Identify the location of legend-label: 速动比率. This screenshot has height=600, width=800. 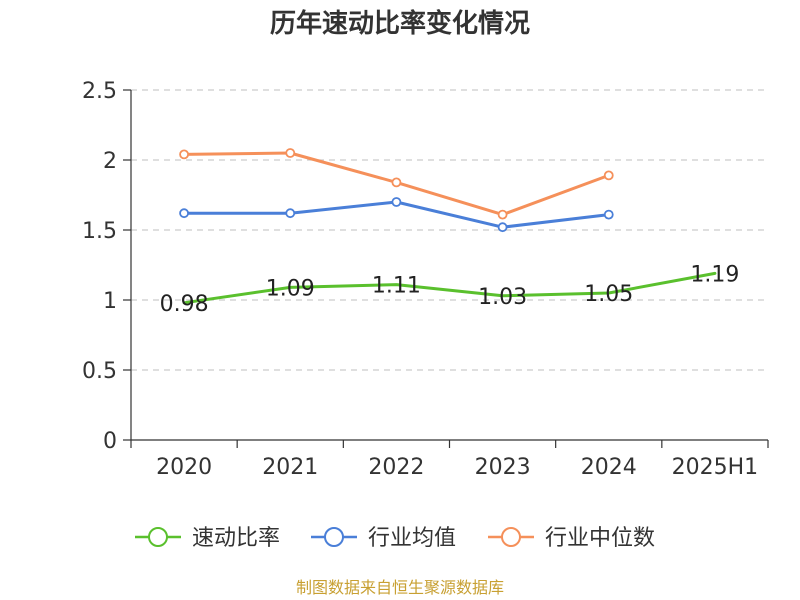
(236, 538).